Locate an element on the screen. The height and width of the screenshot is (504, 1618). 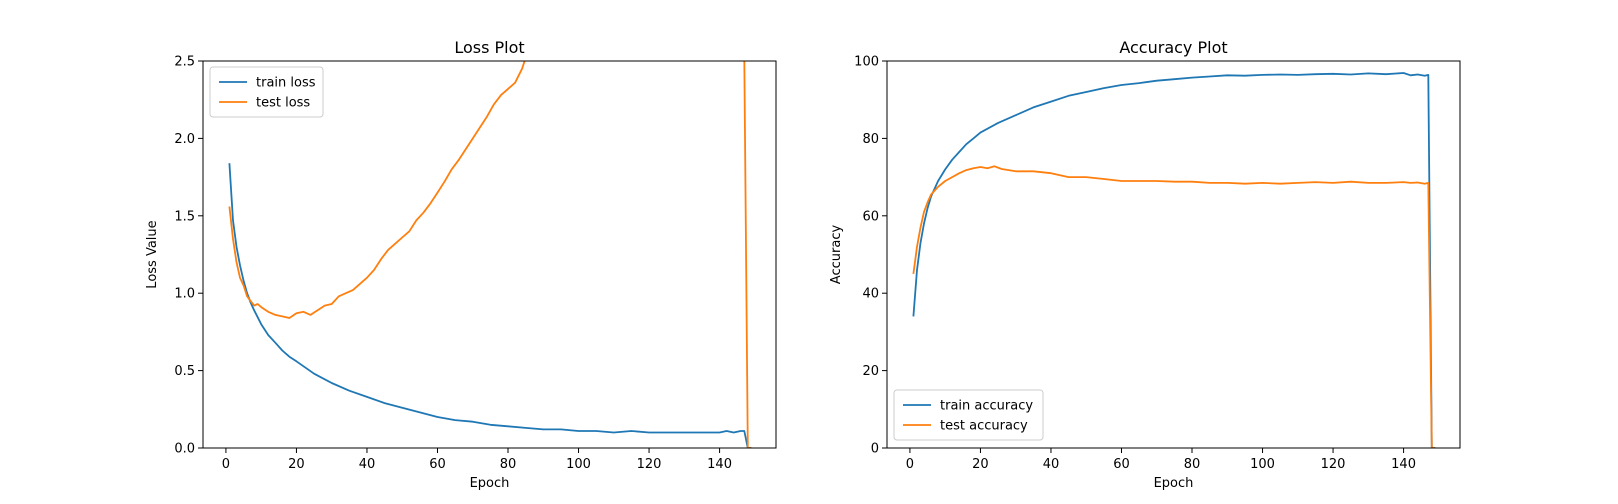
y-tick-label: 0 is located at coordinates (875, 449).